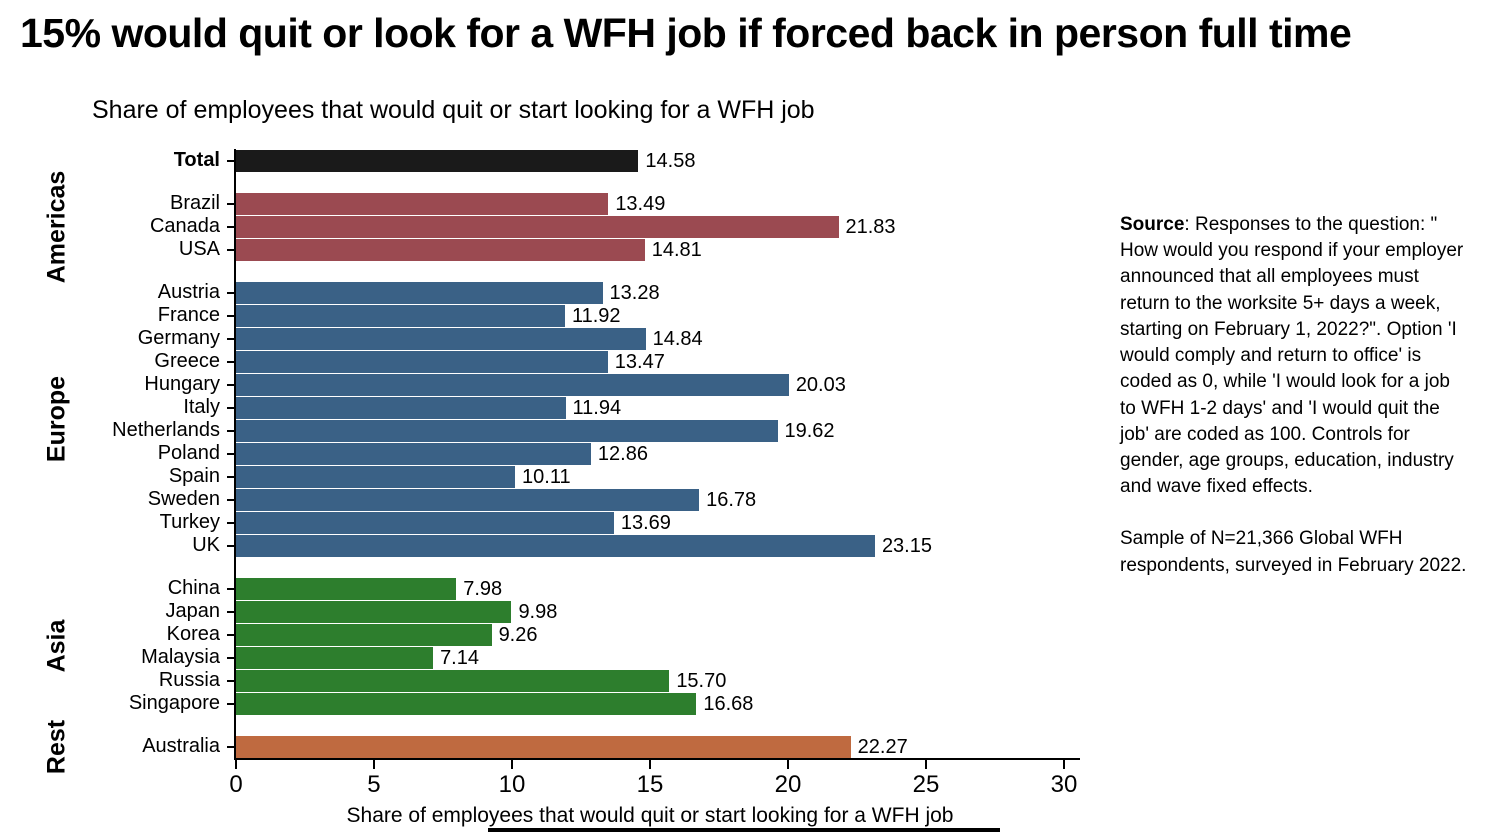  Describe the element at coordinates (187, 361) in the screenshot. I see `category-label-greece: Greece` at that location.